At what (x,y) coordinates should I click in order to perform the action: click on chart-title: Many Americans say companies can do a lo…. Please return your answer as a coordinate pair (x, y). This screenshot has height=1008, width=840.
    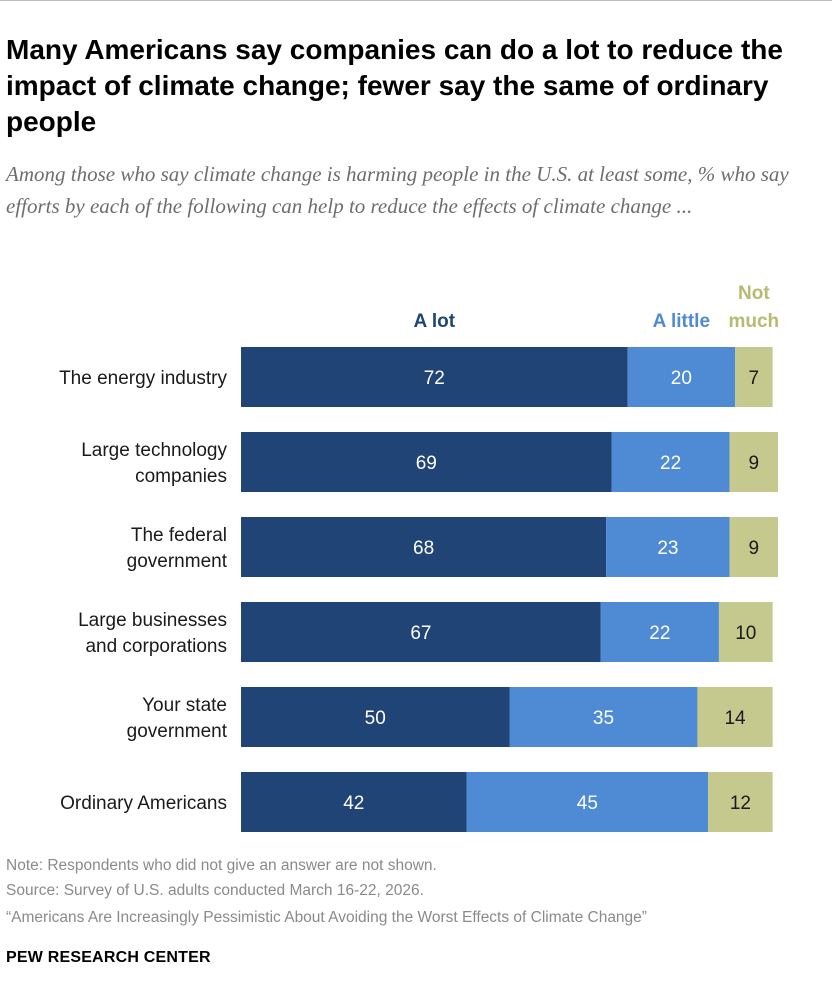
    Looking at the image, I should click on (394, 85).